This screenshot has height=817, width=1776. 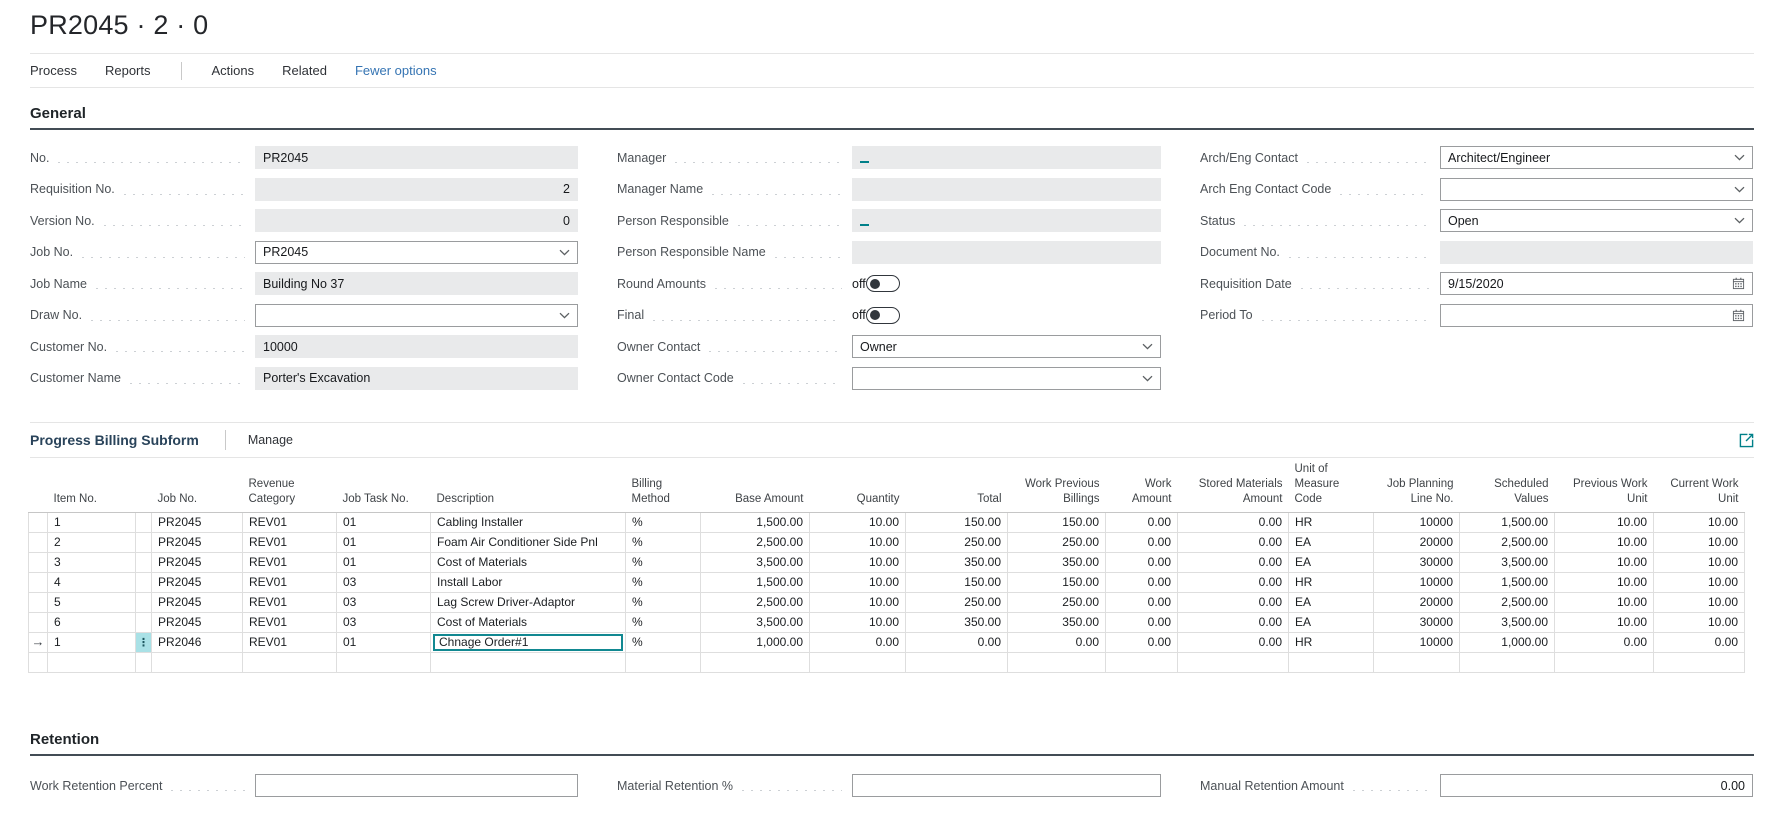 What do you see at coordinates (956, 602) in the screenshot?
I see `cell-total: 250.00` at bounding box center [956, 602].